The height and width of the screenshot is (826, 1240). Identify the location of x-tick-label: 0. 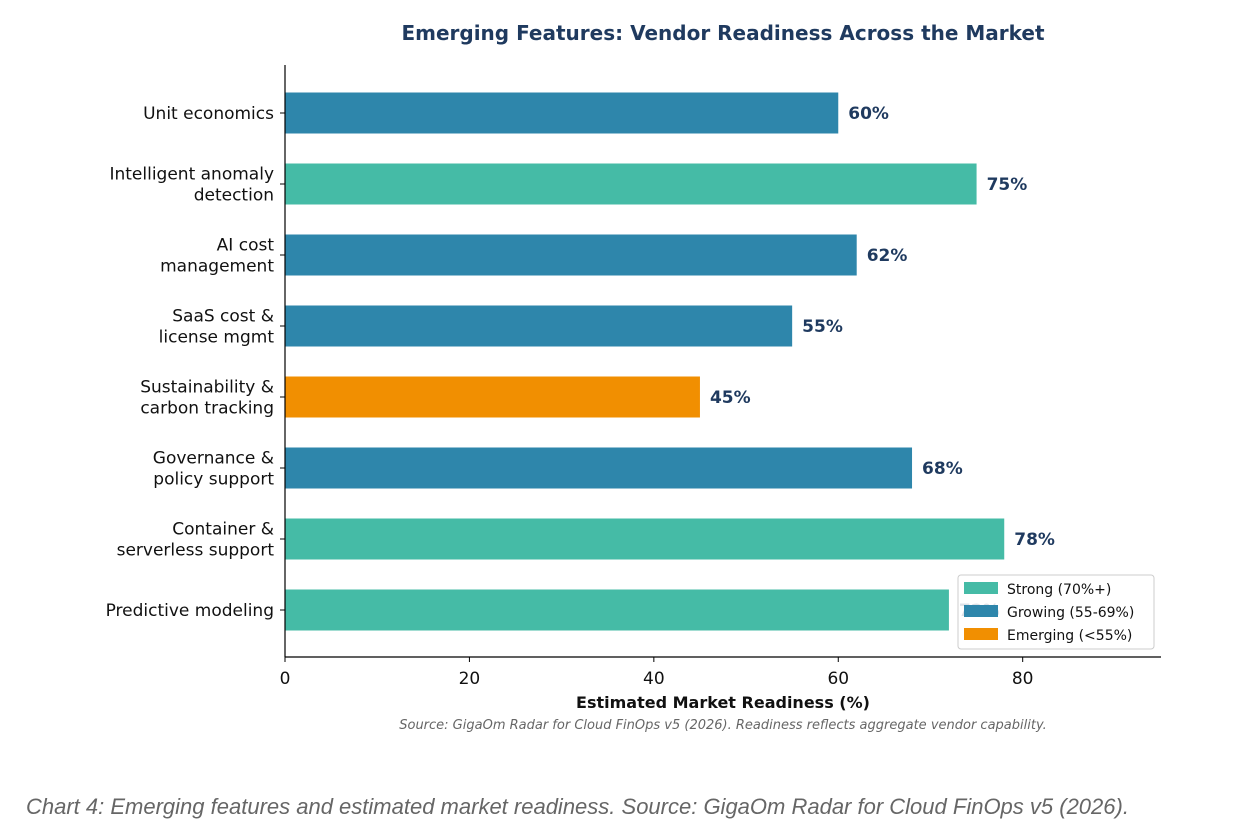
(285, 679).